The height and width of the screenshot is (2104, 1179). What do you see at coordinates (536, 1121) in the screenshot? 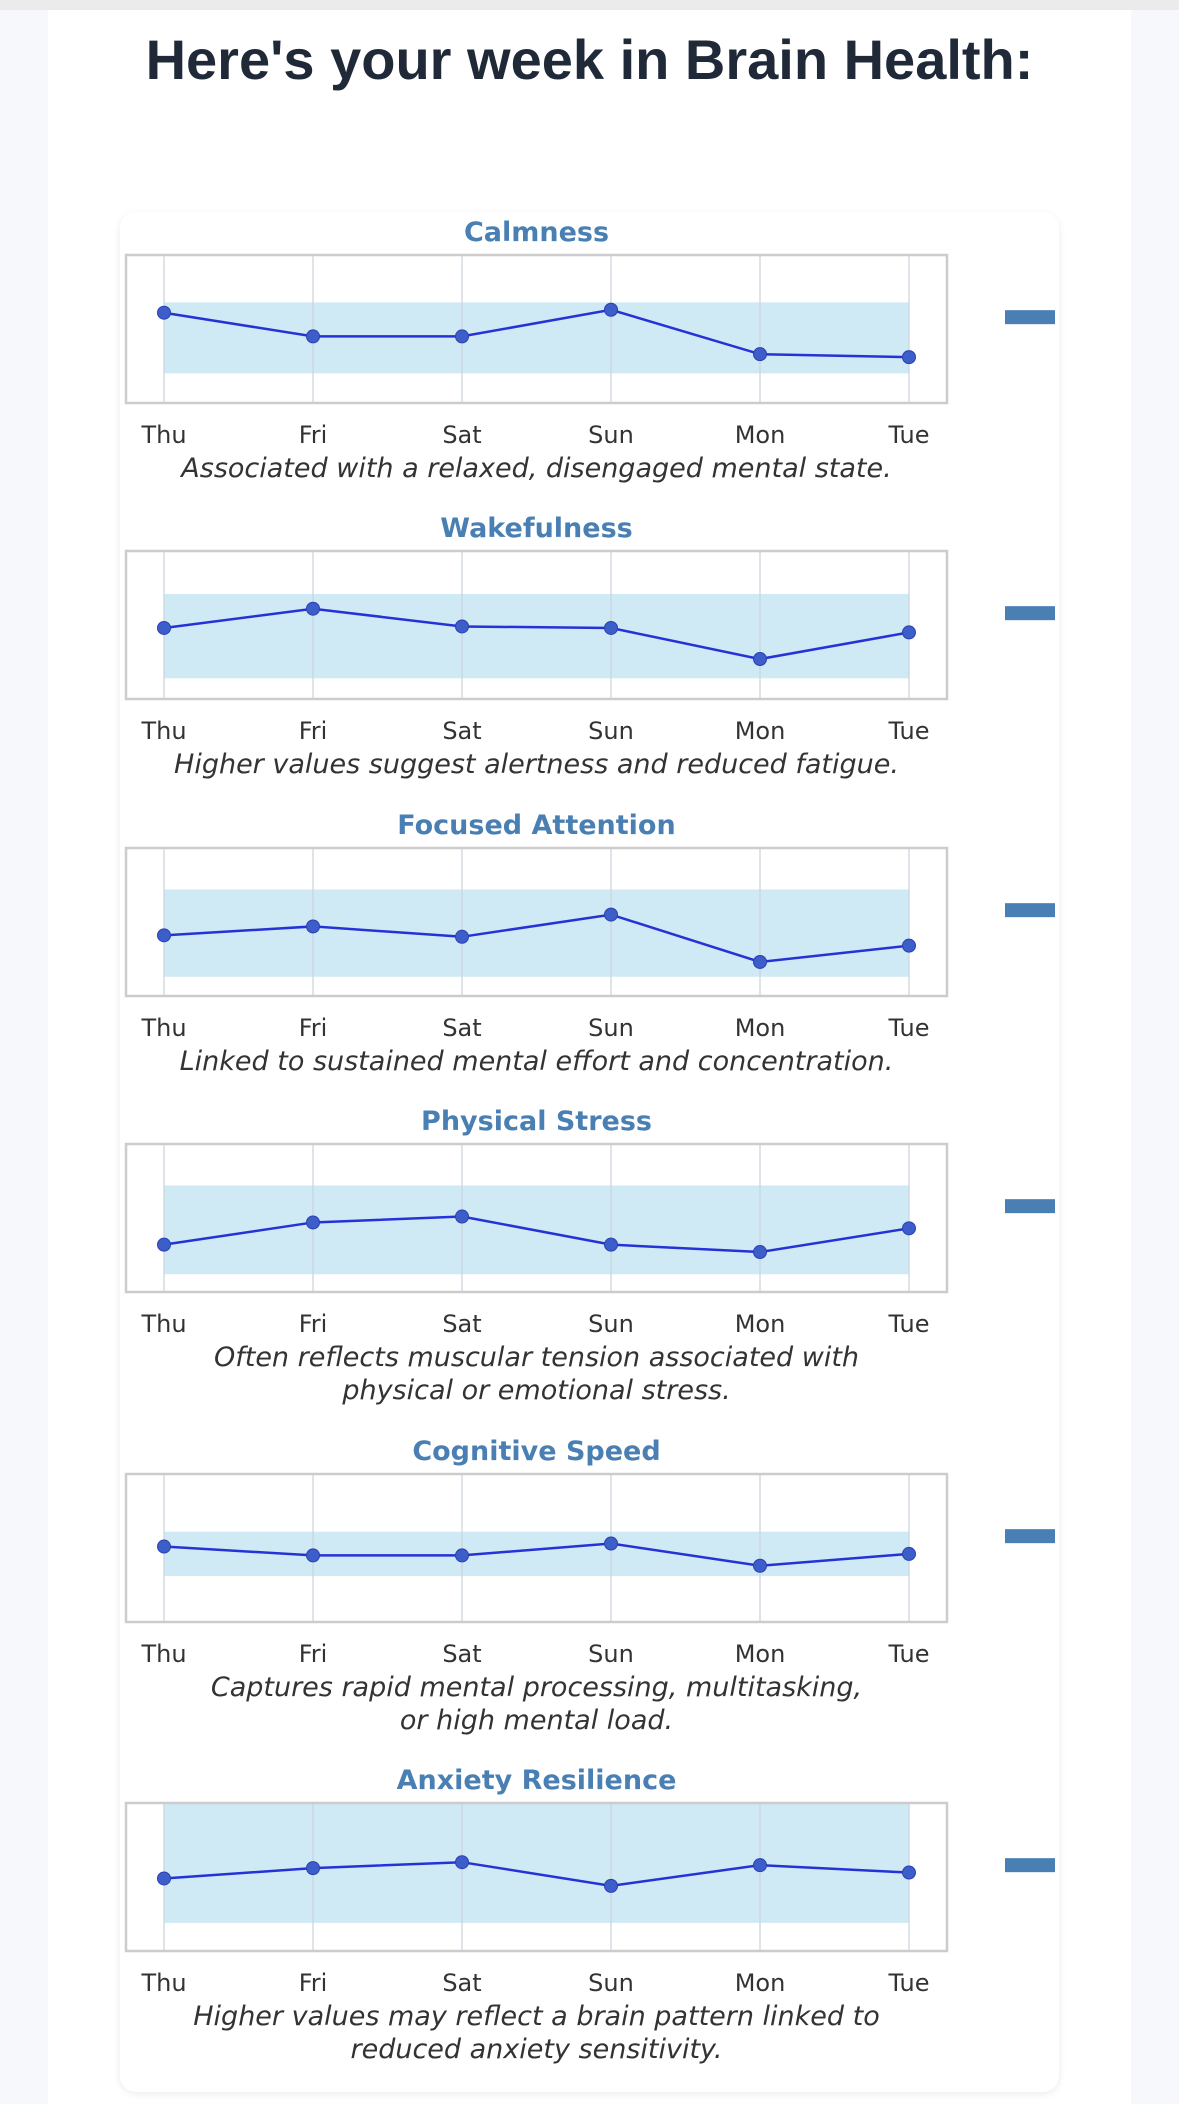
I see `chart-title: Physical Stress` at bounding box center [536, 1121].